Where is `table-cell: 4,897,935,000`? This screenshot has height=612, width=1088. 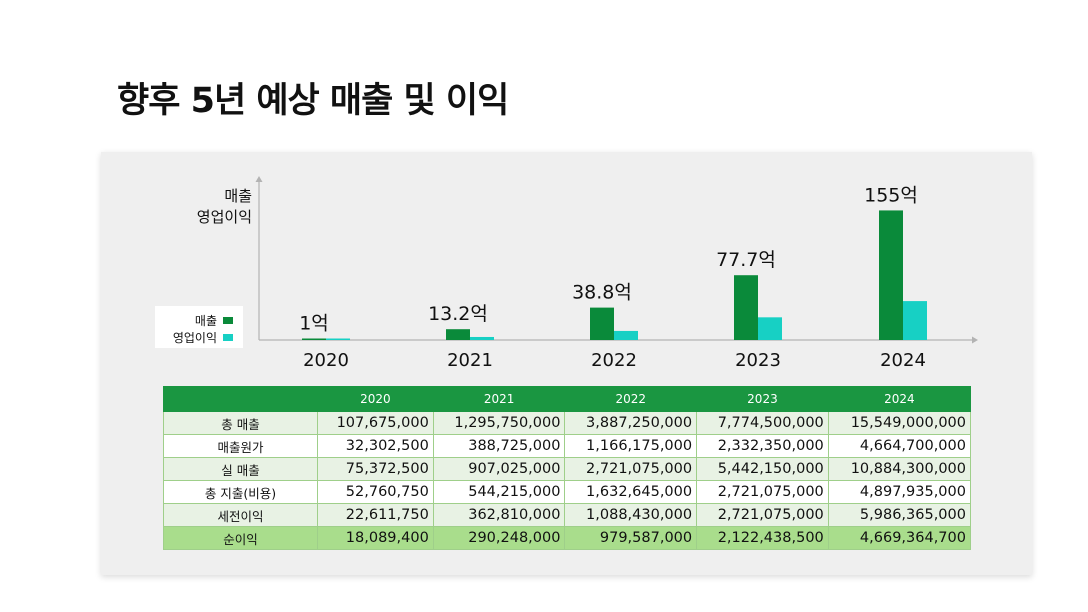
table-cell: 4,897,935,000 is located at coordinates (899, 492).